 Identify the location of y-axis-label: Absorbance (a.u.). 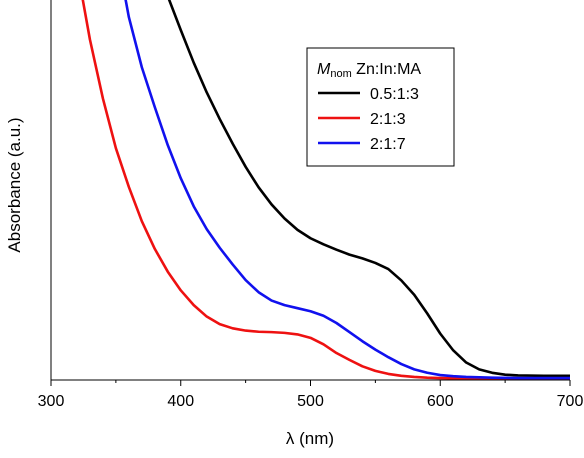
(14, 184).